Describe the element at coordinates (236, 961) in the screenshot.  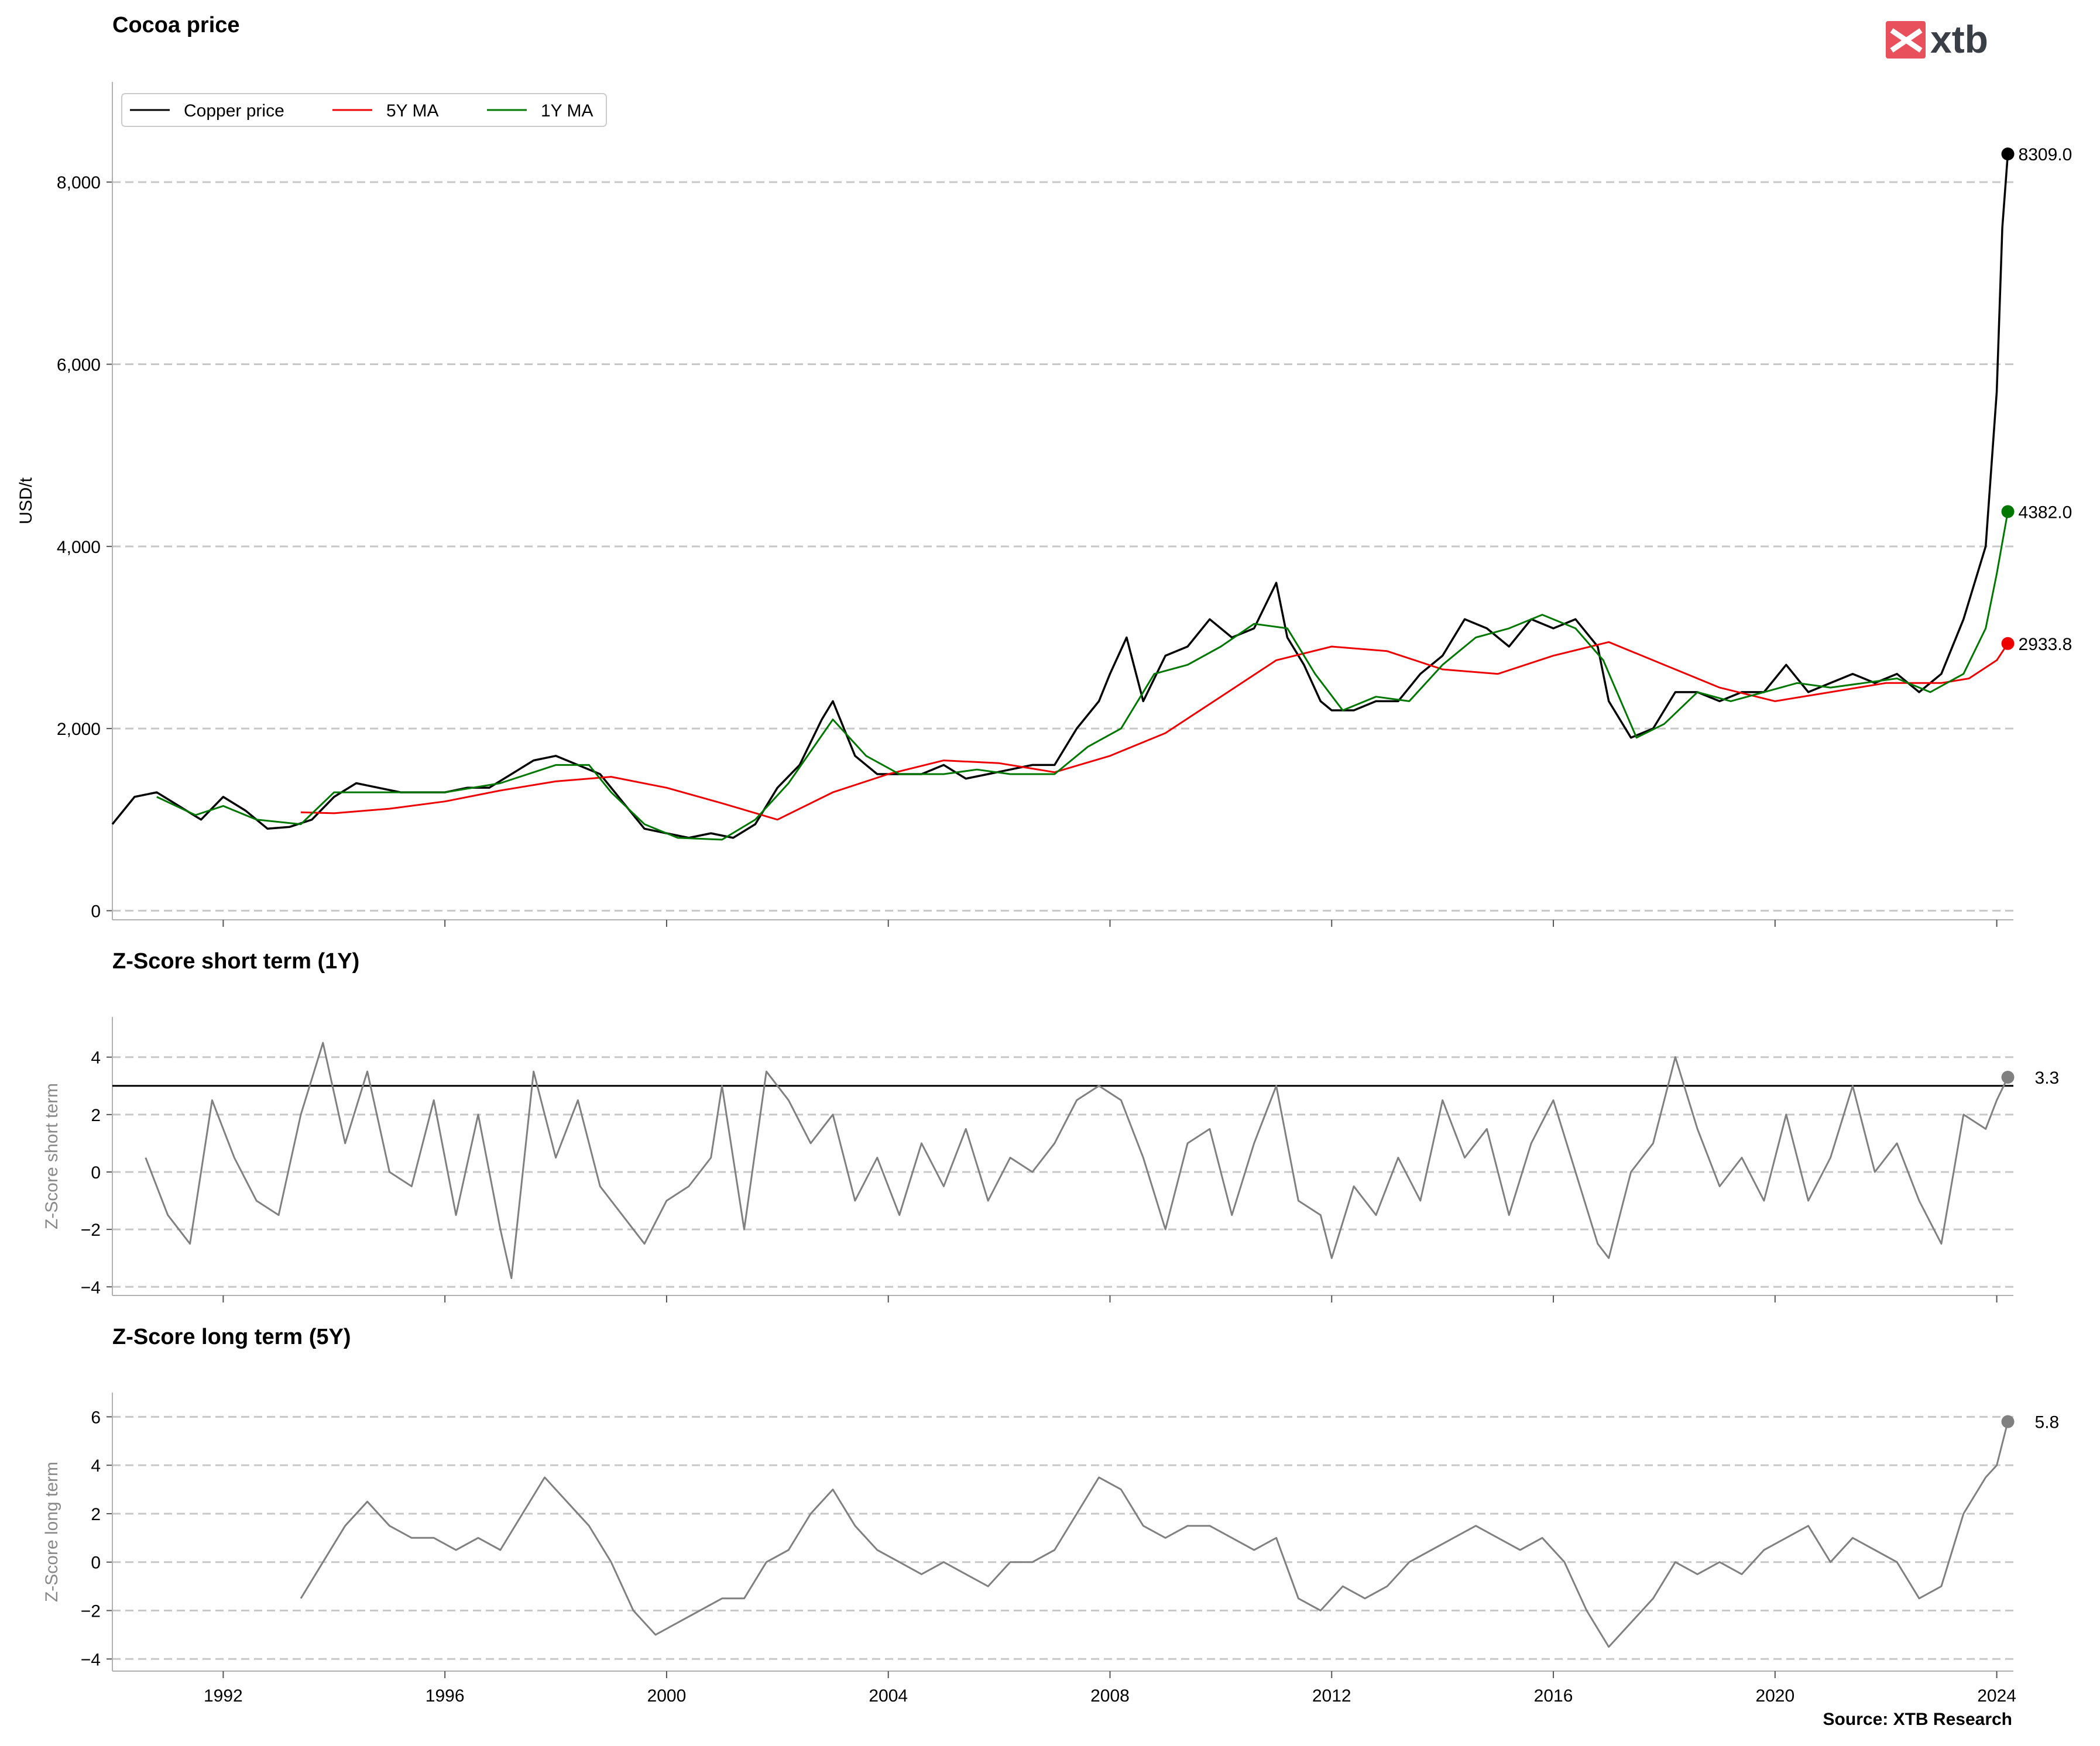
I see `chart-title-zscore-short: Z-Score short term (1Y)` at that location.